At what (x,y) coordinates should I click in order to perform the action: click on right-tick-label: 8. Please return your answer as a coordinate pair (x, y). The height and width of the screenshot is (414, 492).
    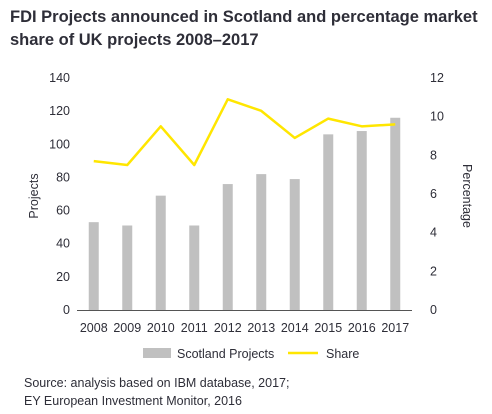
    Looking at the image, I should click on (433, 155).